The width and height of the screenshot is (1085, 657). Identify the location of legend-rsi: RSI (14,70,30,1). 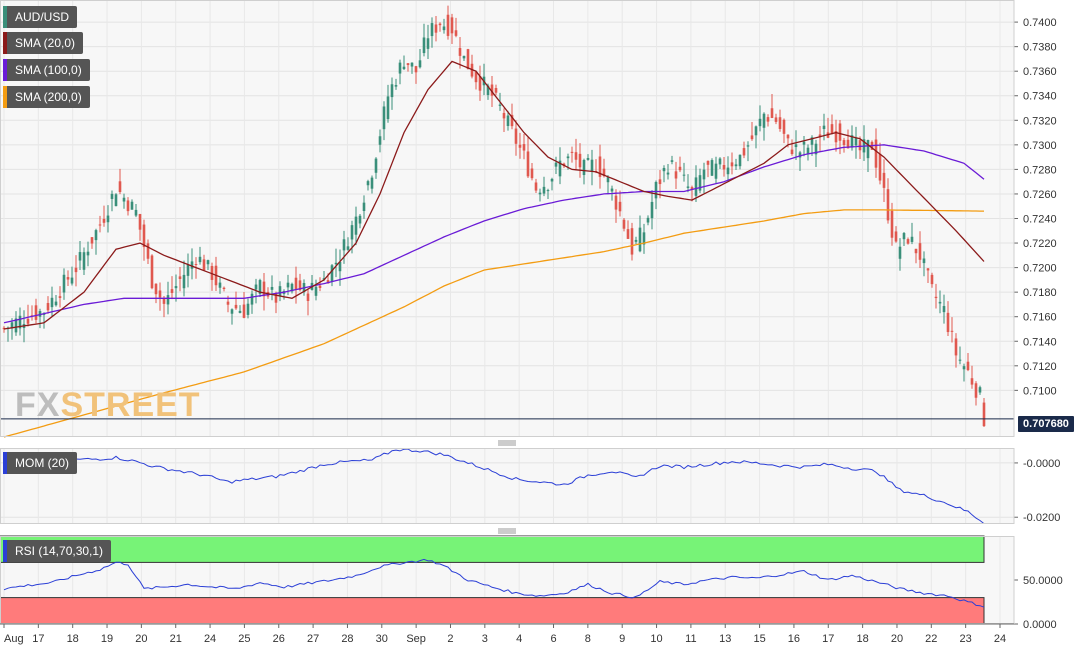
(57, 551).